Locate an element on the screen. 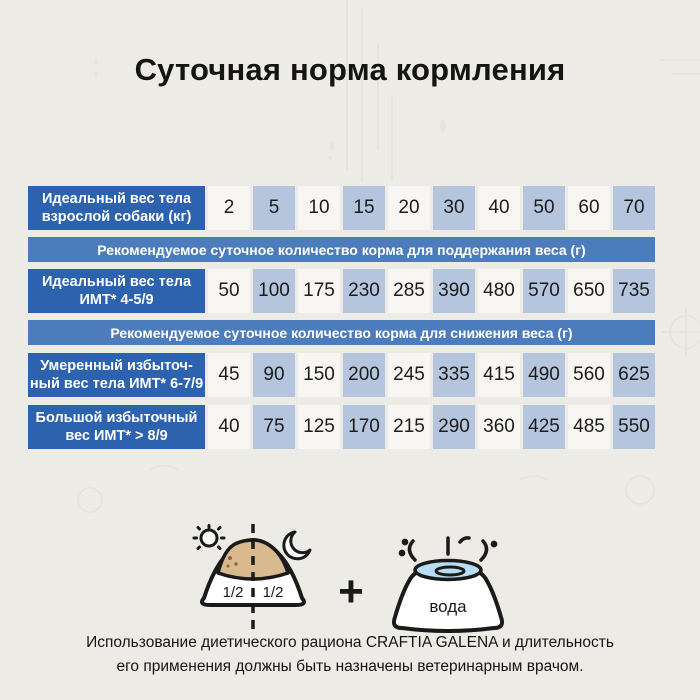 This screenshot has height=700, width=700. page-title: Суточная норма кормления is located at coordinates (350, 69).